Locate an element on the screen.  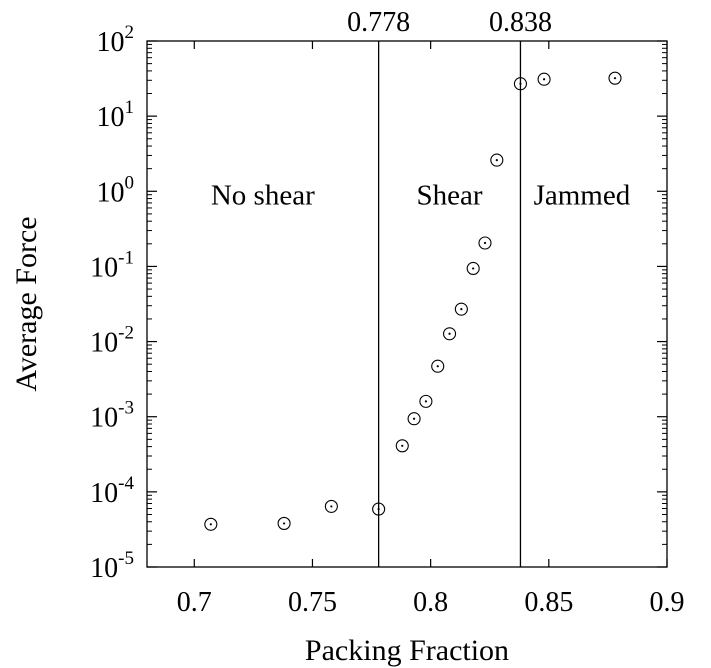
y-tick-label: 10⁻¹ is located at coordinates (112, 265).